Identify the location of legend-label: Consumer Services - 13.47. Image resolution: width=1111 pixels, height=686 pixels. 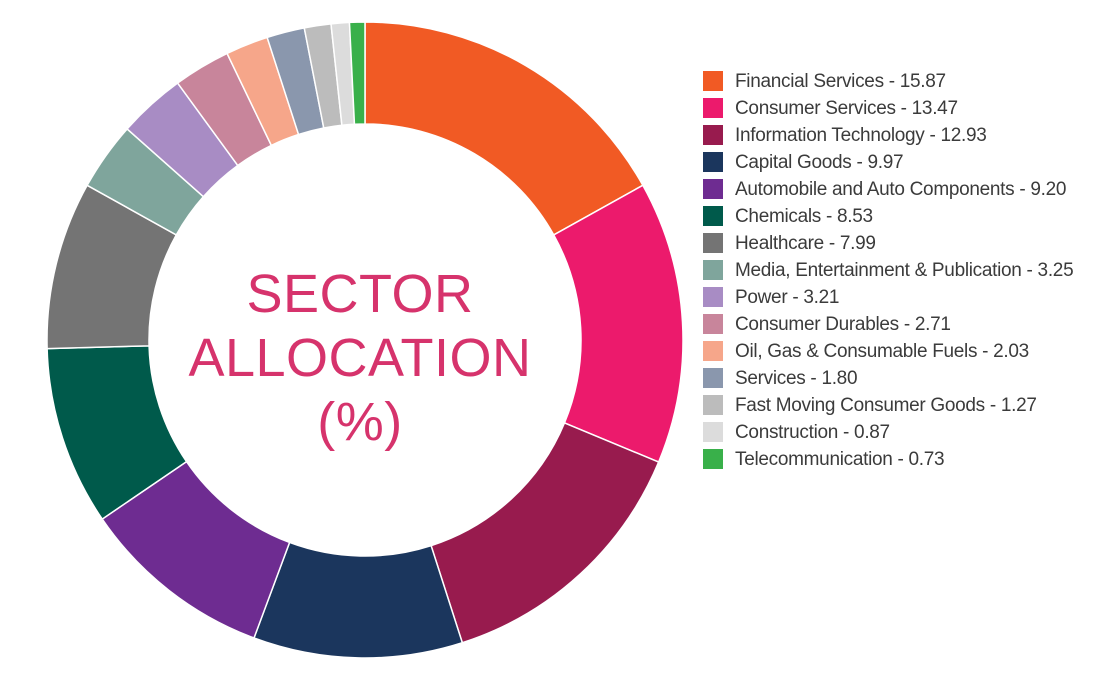
(846, 108).